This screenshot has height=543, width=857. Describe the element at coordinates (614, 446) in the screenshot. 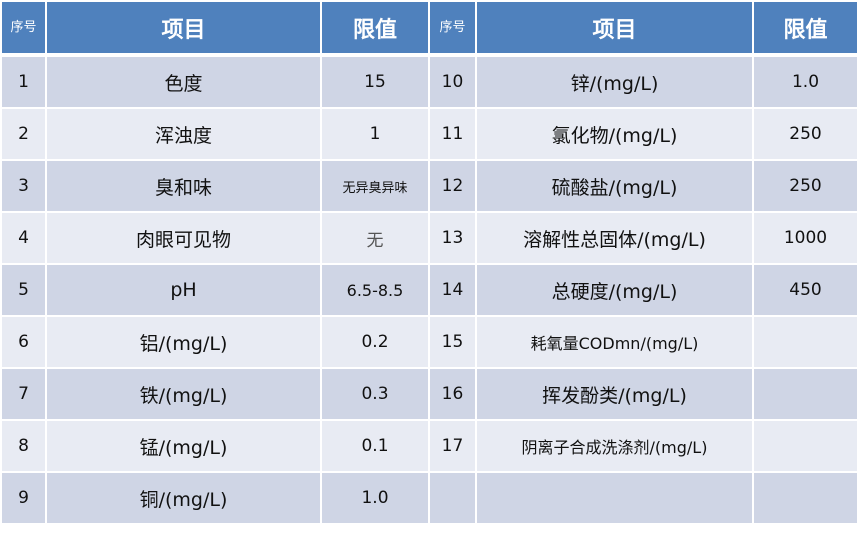

I see `row-item: 阴离子合成洗涤剂/(mg/L)` at that location.